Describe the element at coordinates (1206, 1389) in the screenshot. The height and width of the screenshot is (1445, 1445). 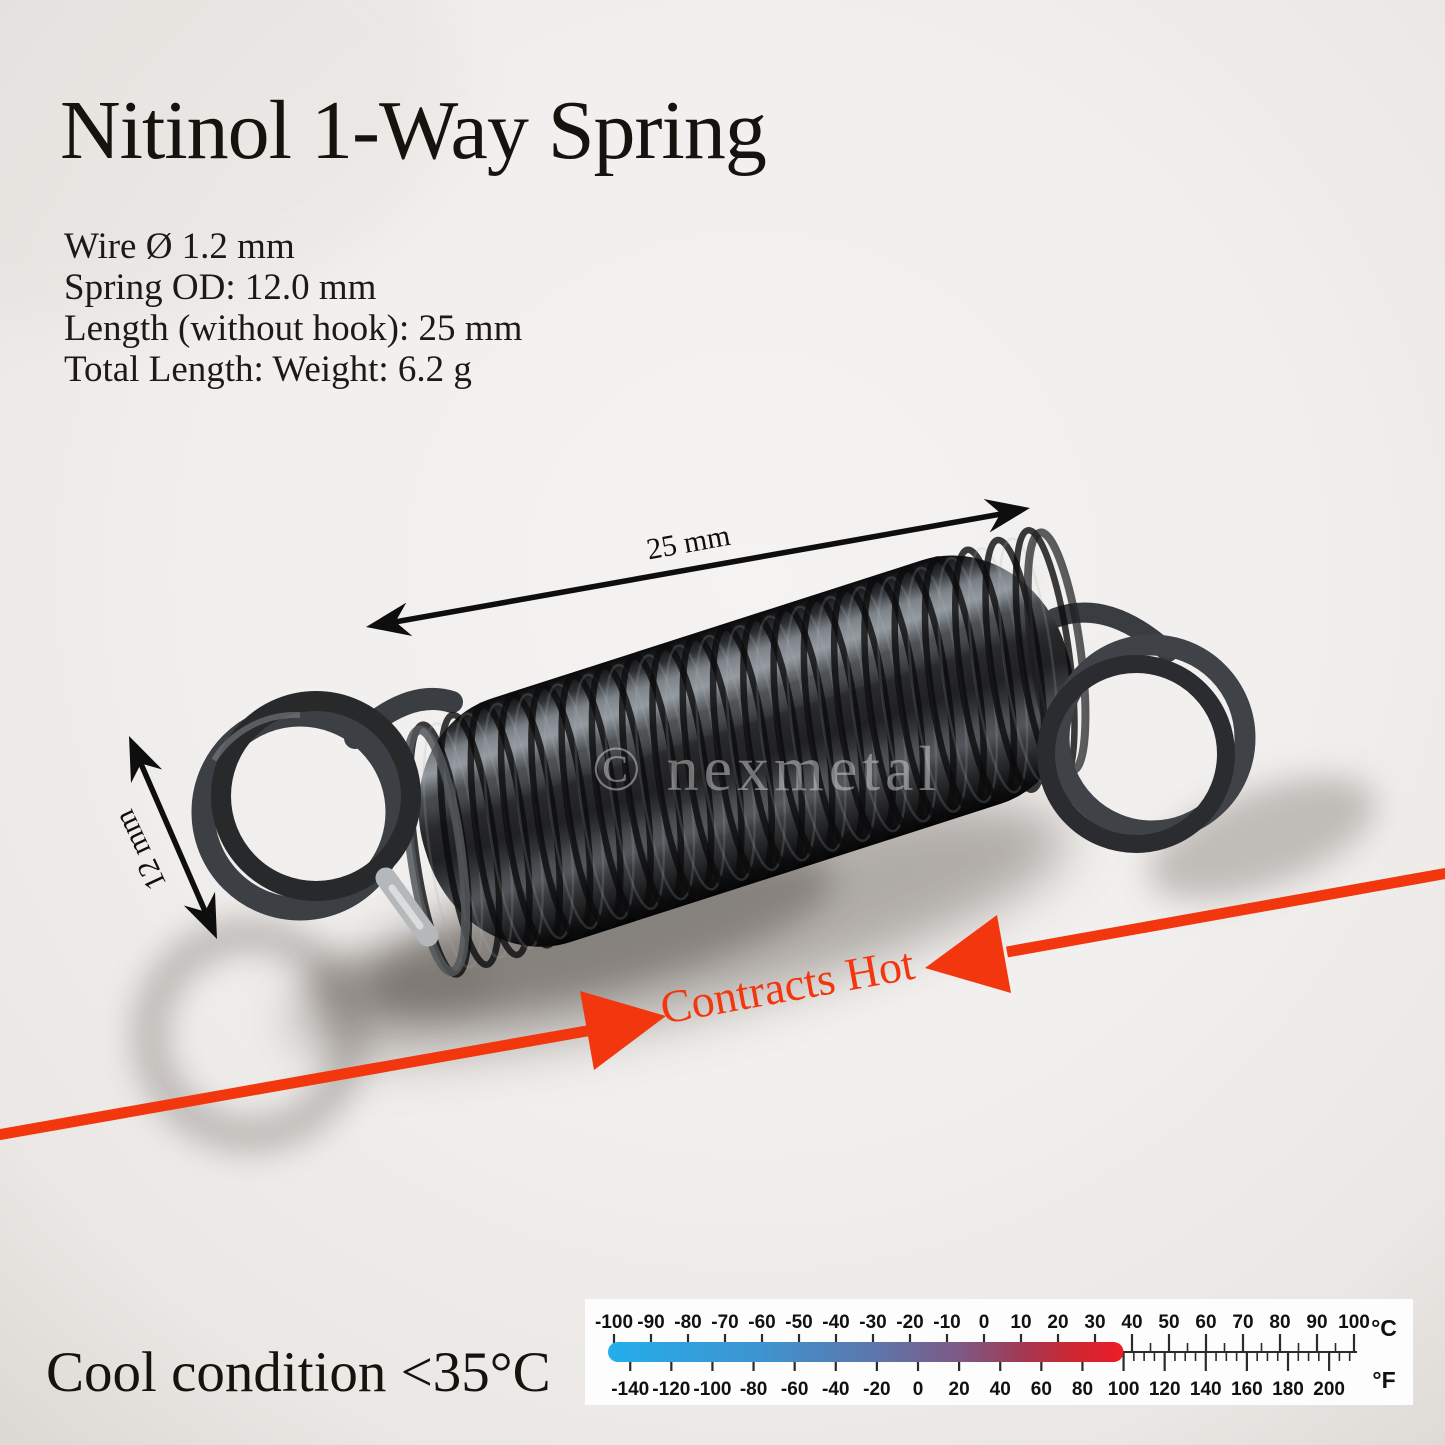
I see `fahrenheit-tick-label: 140` at that location.